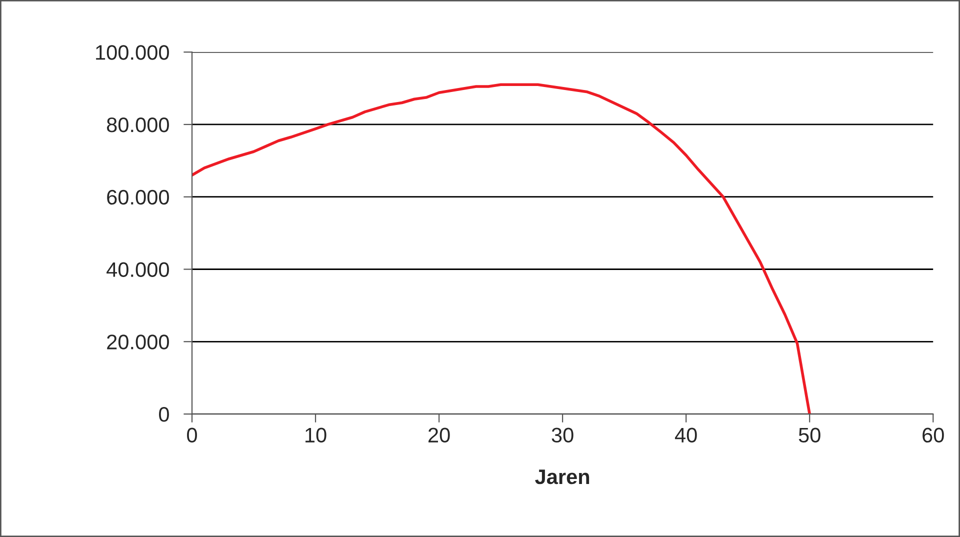 Image resolution: width=960 pixels, height=537 pixels. I want to click on y-tick-label: 60.000, so click(138, 197).